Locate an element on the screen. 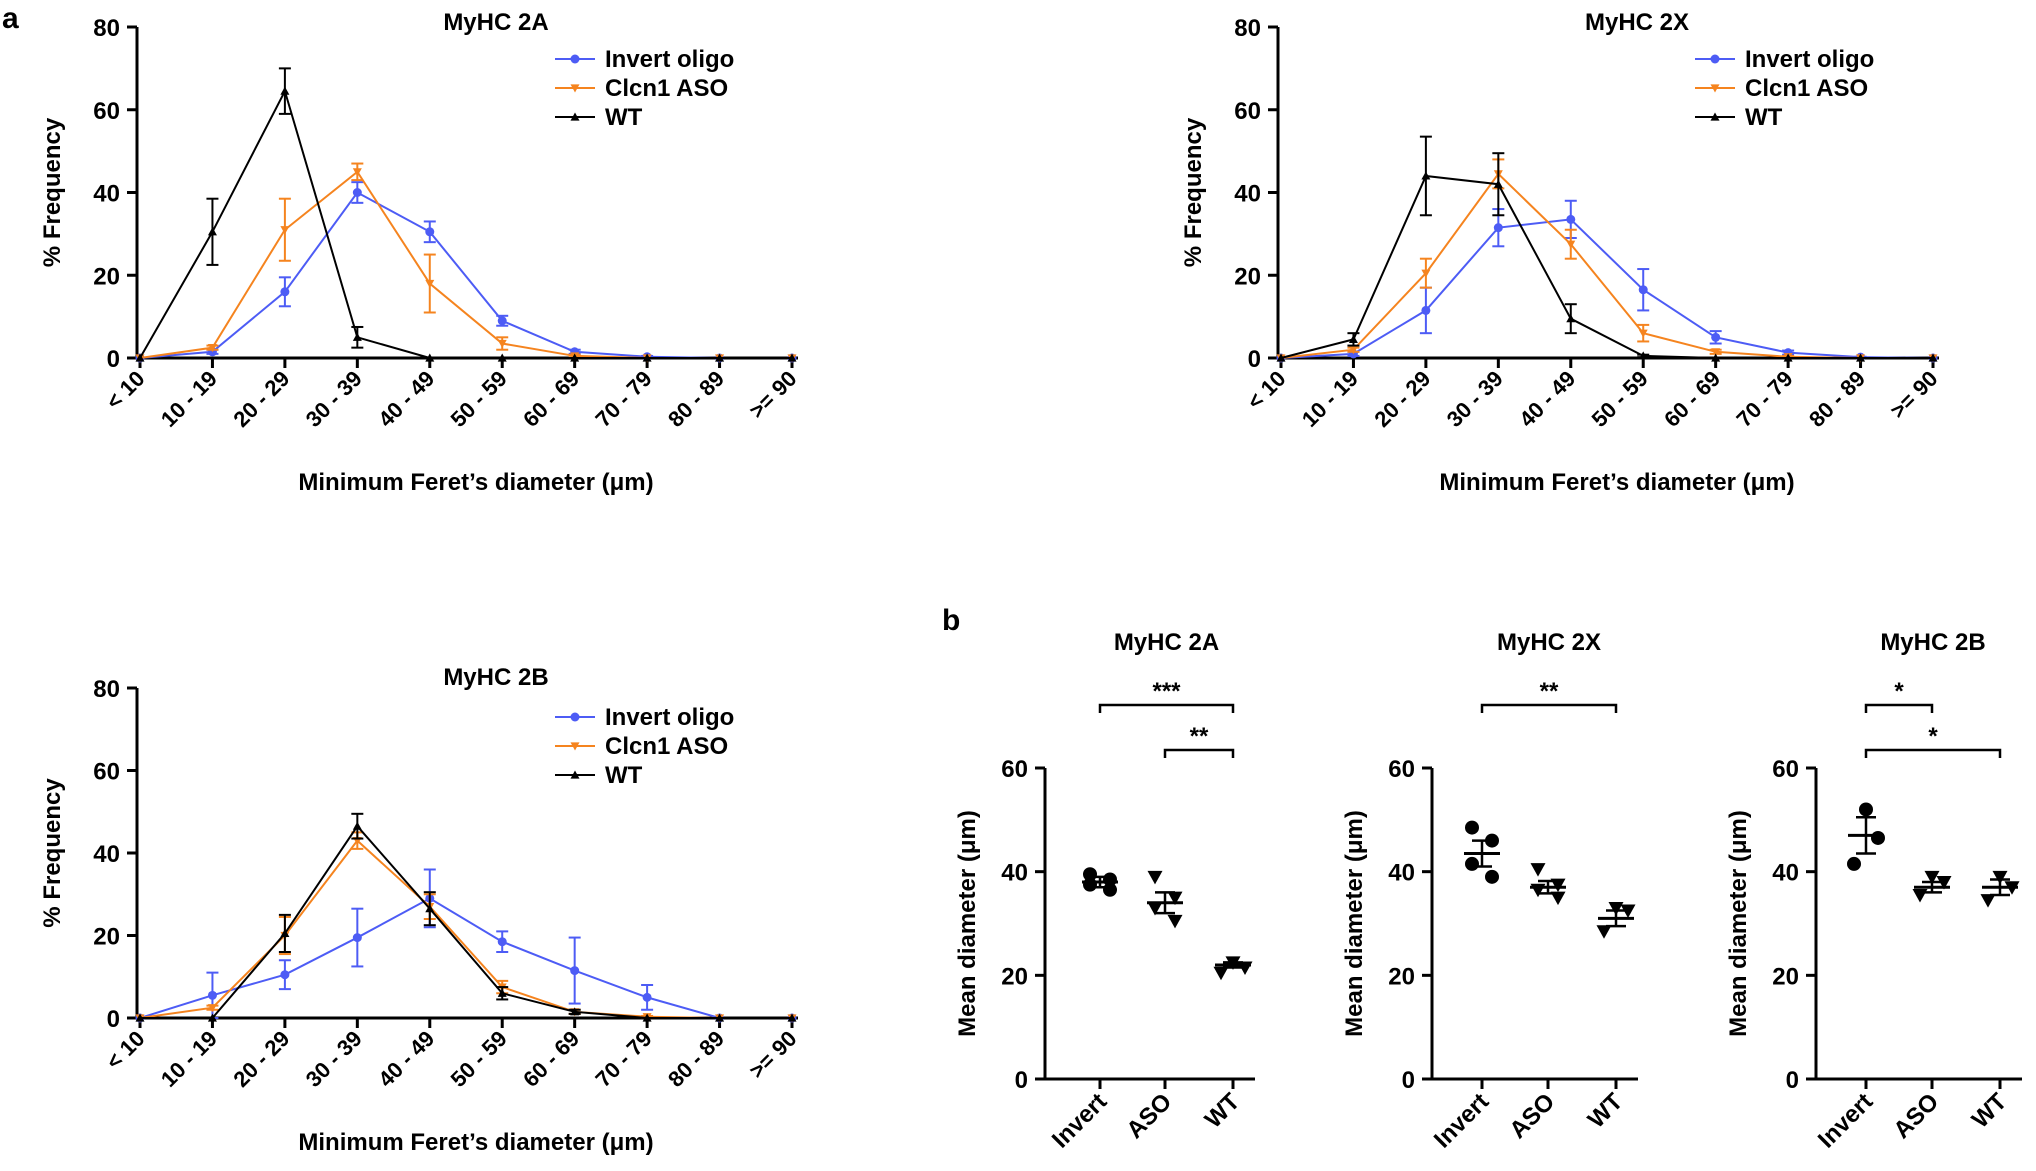 This screenshot has width=2036, height=1171. significance-label: ** is located at coordinates (1199, 736).